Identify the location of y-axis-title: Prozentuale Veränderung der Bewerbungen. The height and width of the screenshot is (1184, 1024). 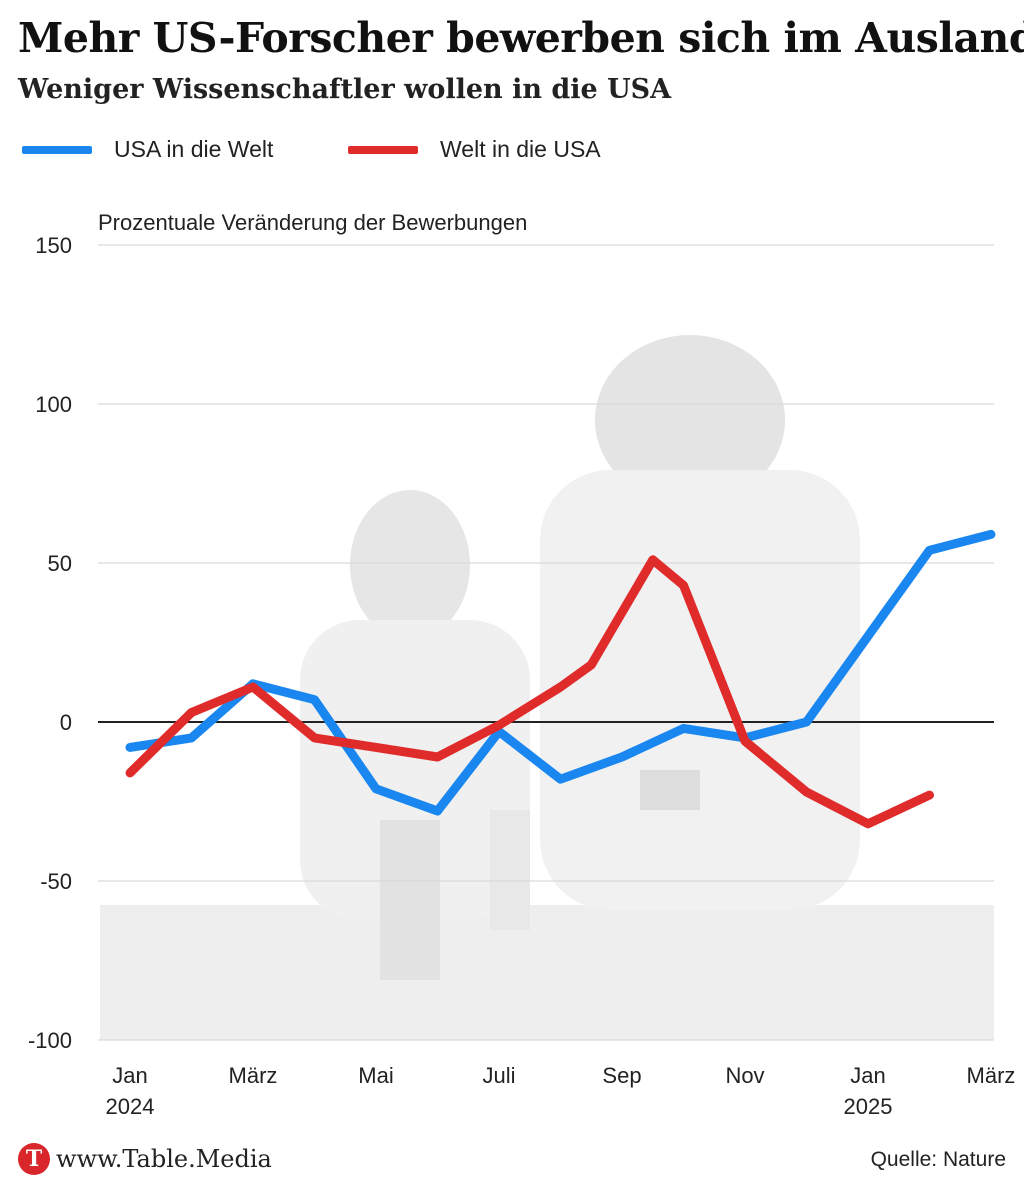
(312, 222).